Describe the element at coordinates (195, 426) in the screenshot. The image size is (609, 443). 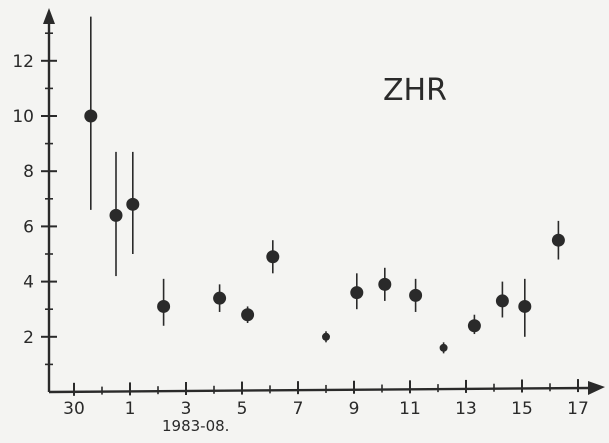
I see `x-axis-date-label: 1983-08.` at that location.